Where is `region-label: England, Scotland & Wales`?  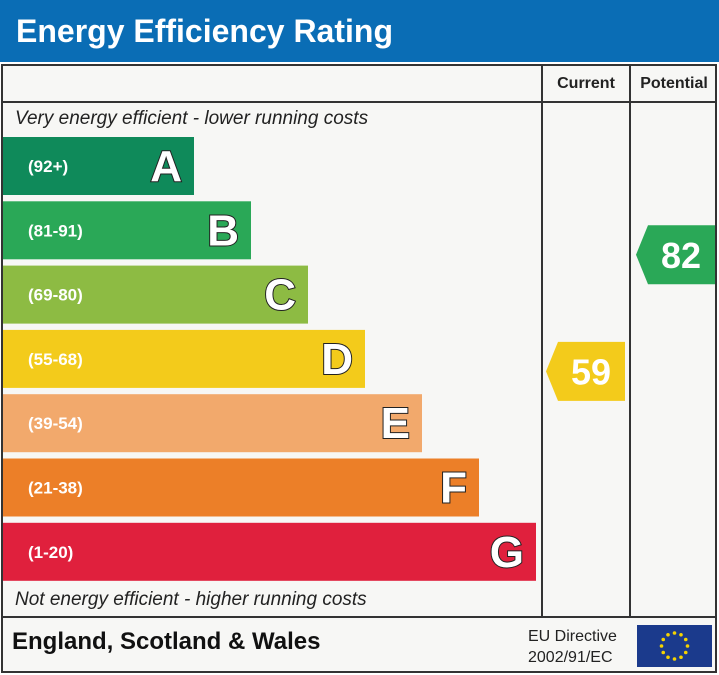
region-label: England, Scotland & Wales is located at coordinates (166, 641).